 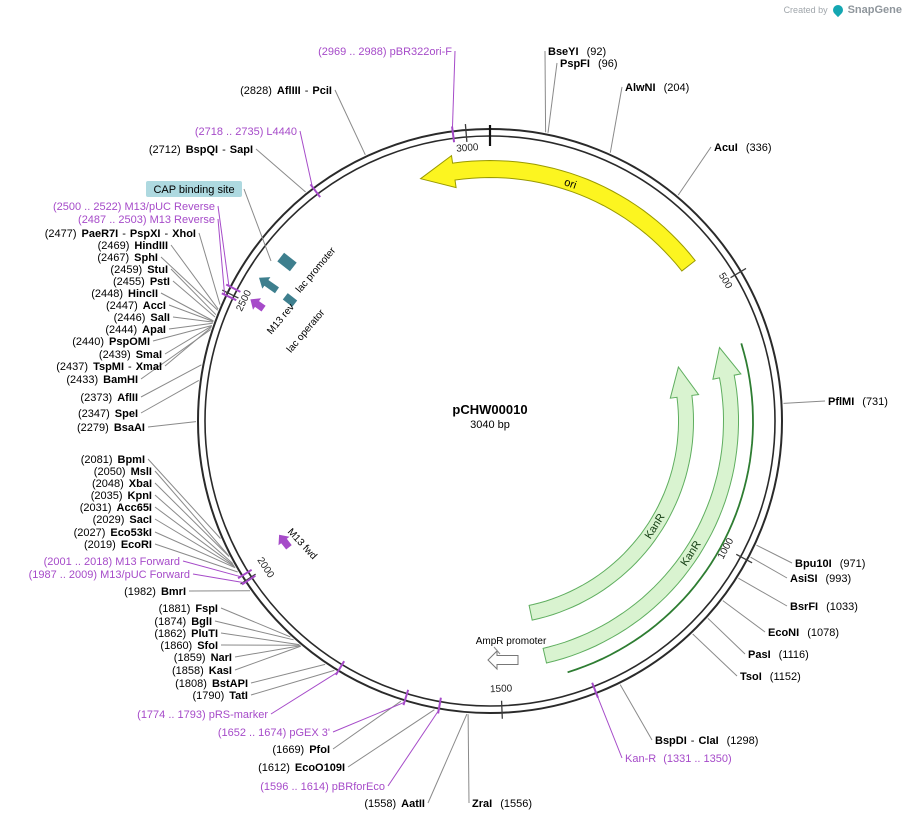 What do you see at coordinates (281, 319) in the screenshot?
I see `m13-rev-label: M13 rev` at bounding box center [281, 319].